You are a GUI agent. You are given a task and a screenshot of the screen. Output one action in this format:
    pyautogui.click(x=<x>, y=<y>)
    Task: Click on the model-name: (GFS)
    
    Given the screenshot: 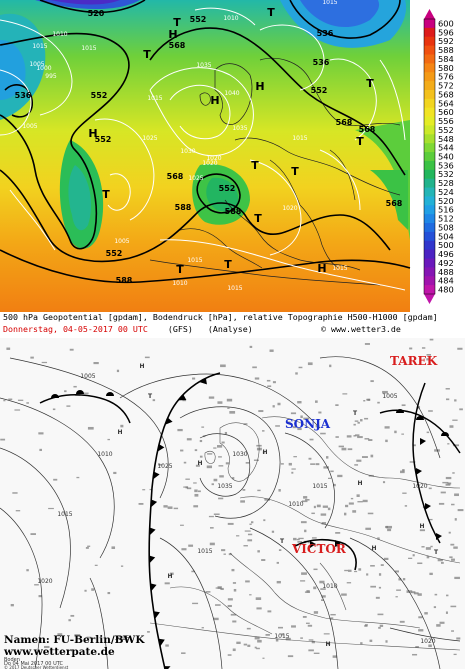 What is the action you would take?
    pyautogui.click(x=180, y=329)
    